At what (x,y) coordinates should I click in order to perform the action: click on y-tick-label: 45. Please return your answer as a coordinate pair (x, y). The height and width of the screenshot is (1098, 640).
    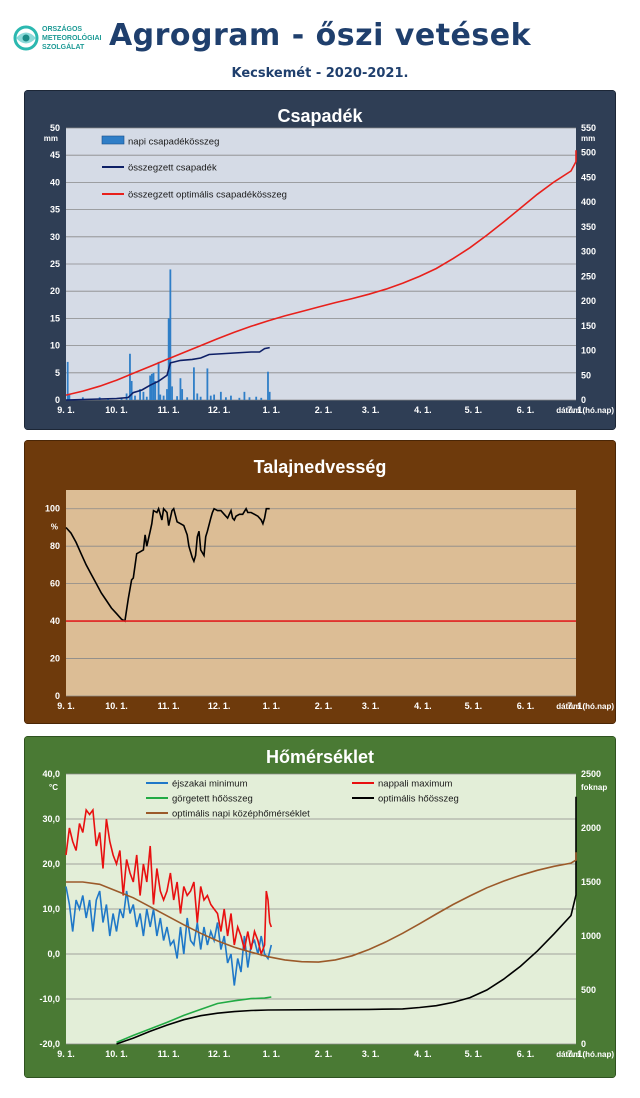
    Looking at the image, I should click on (55, 155).